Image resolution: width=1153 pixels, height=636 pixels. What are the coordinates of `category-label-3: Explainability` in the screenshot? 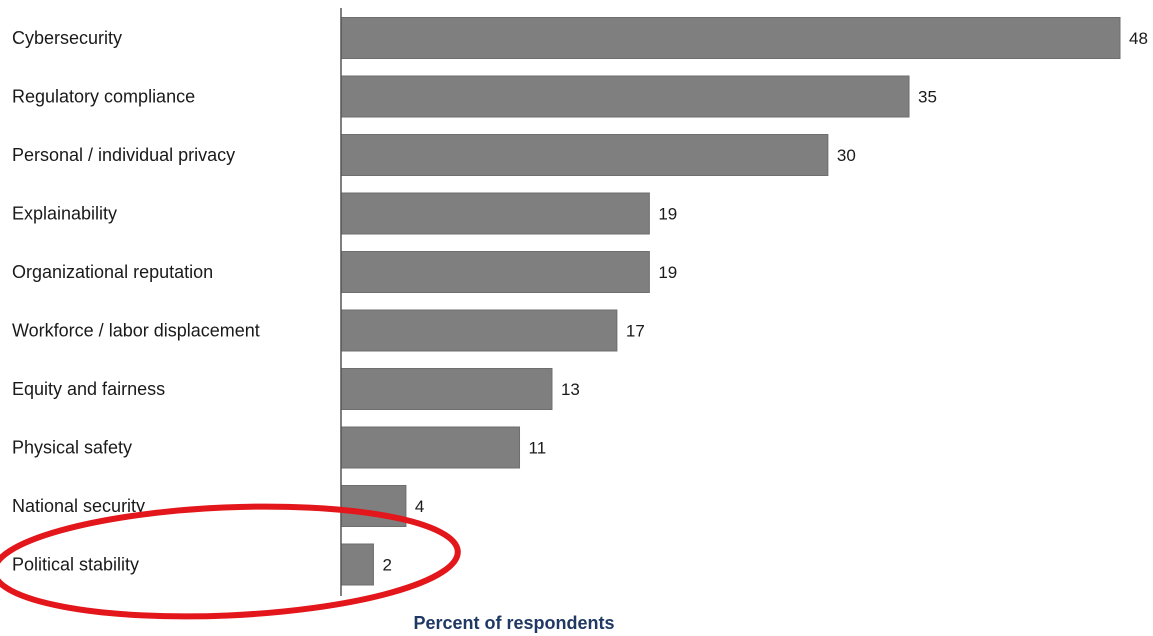 It's located at (64, 214).